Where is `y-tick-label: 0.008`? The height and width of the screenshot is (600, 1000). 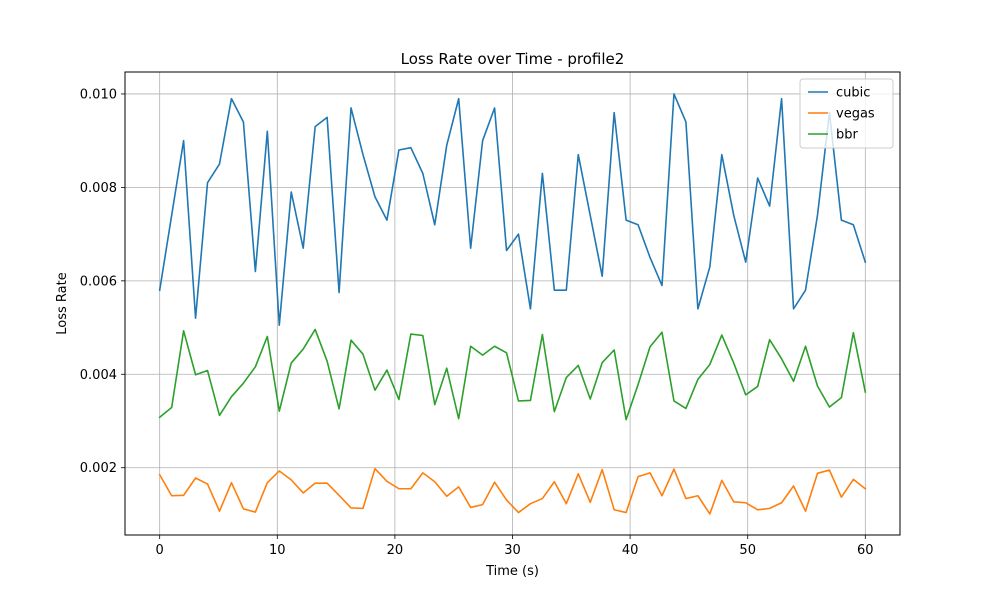 y-tick-label: 0.008 is located at coordinates (98, 188).